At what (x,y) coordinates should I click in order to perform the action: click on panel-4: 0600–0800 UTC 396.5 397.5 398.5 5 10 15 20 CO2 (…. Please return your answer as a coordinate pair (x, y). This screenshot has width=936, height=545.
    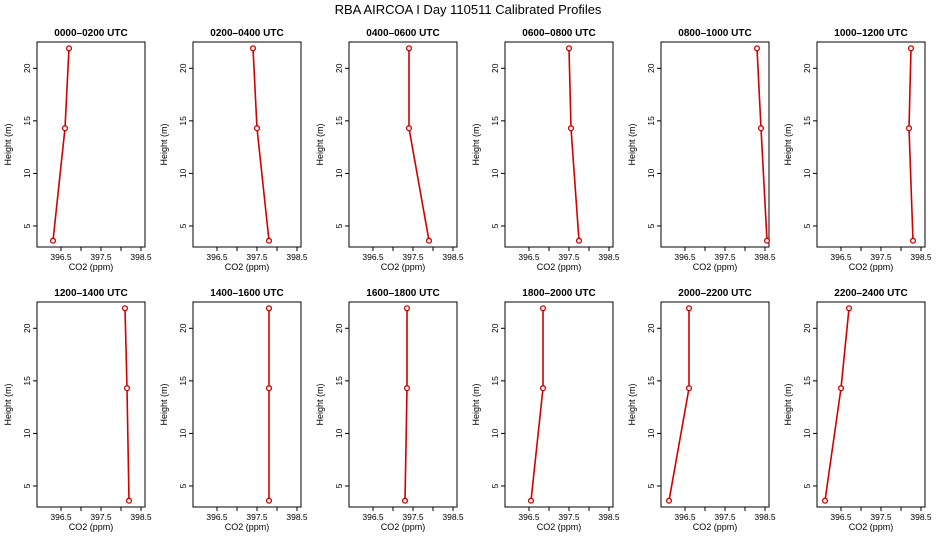
    Looking at the image, I should click on (545, 150).